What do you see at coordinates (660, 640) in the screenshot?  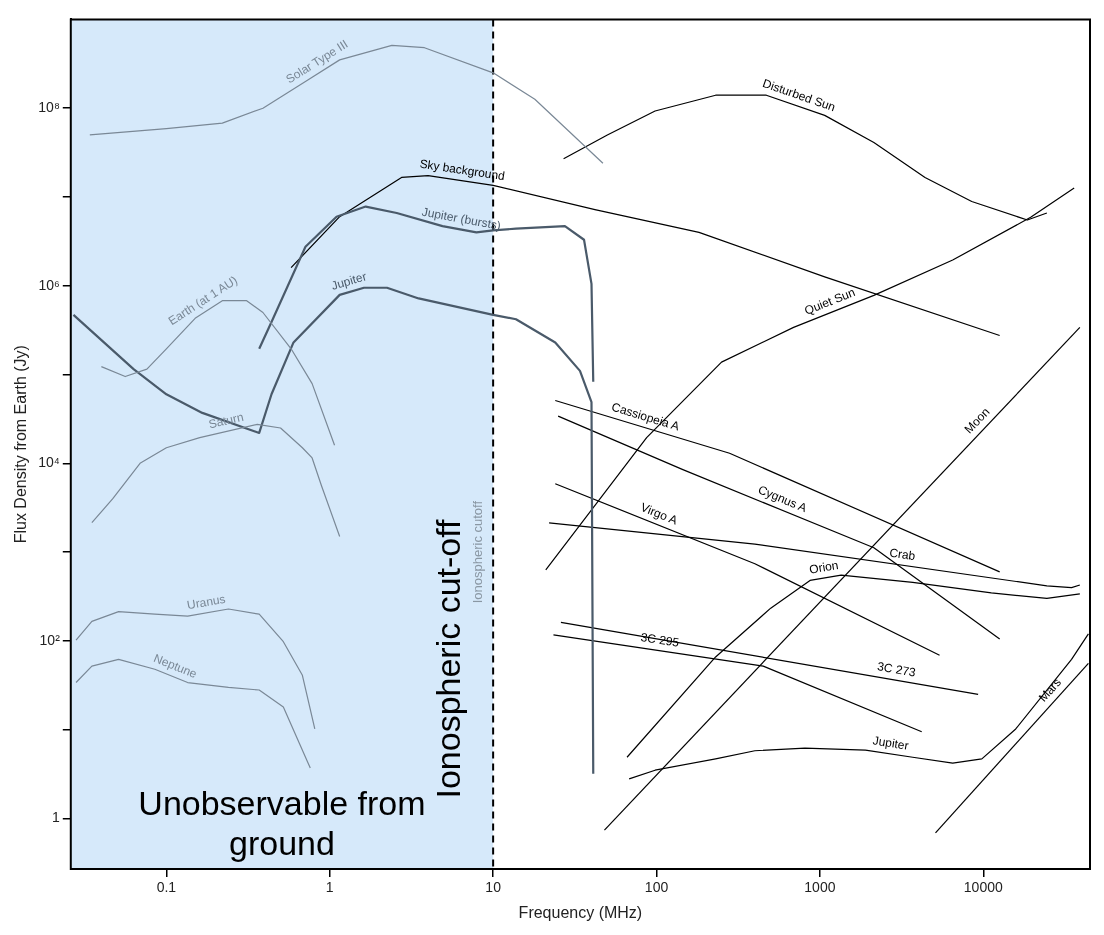 I see `text: 3C 295` at bounding box center [660, 640].